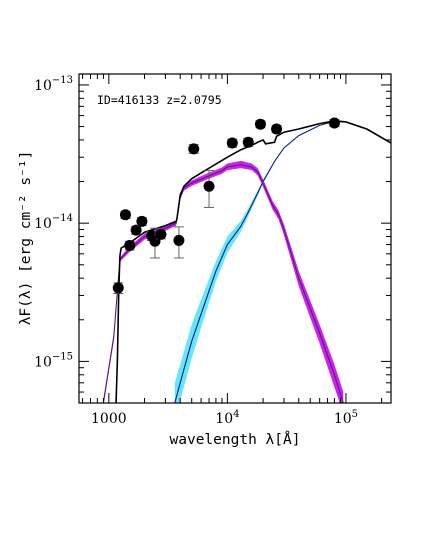 The image size is (425, 550). Describe the element at coordinates (53, 222) in the screenshot. I see `y-tick-label: 10−14` at that location.